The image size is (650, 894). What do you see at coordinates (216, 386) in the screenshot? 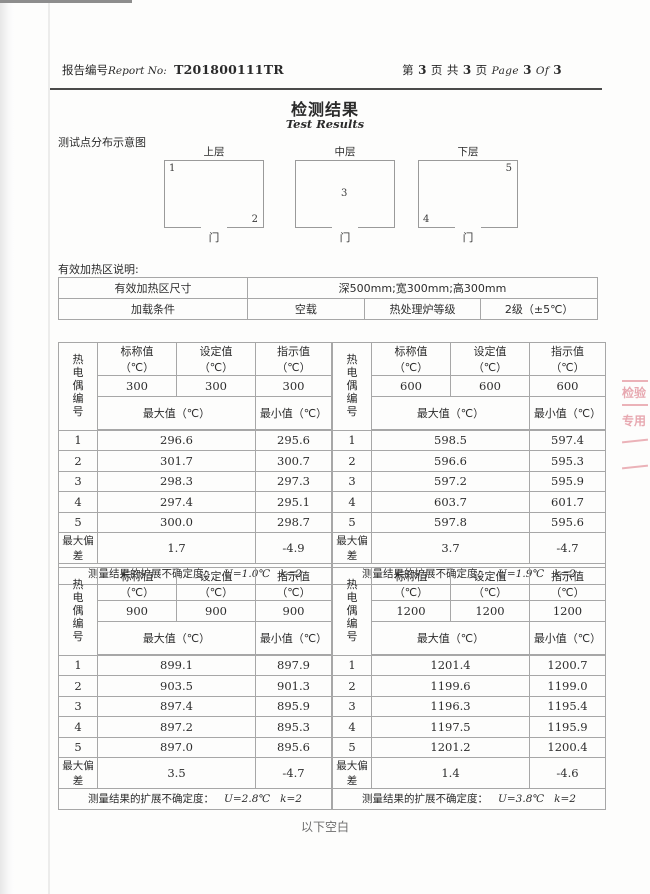
I see `cell-set-value: 300` at bounding box center [216, 386].